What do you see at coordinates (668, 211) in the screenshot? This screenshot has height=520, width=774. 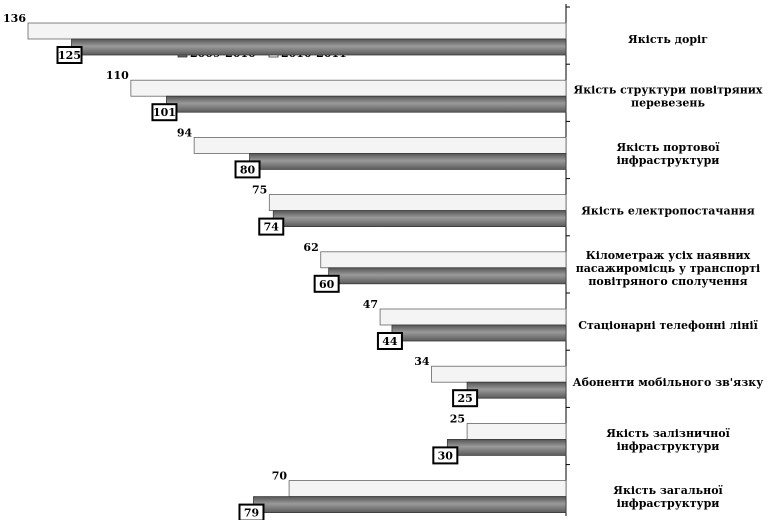 I see `category-label: Якість електропостачання` at bounding box center [668, 211].